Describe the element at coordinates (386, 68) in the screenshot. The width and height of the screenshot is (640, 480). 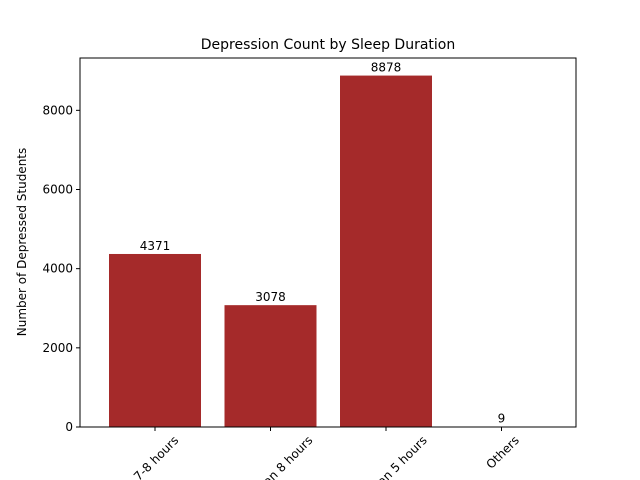
I see `value-label: 8878` at that location.